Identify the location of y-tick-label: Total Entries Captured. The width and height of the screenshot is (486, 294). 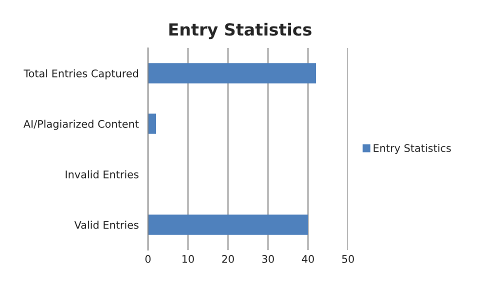
(81, 74).